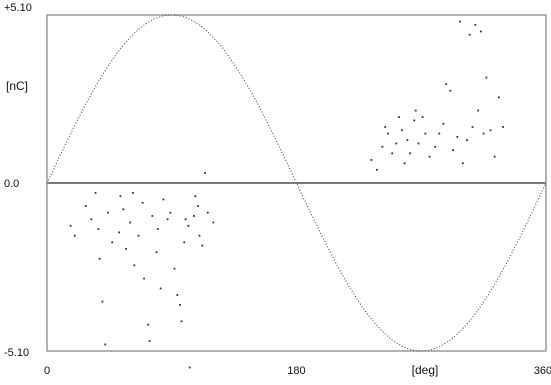 Image resolution: width=551 pixels, height=385 pixels. What do you see at coordinates (542, 371) in the screenshot?
I see `x-tick-label-360: 360` at bounding box center [542, 371].